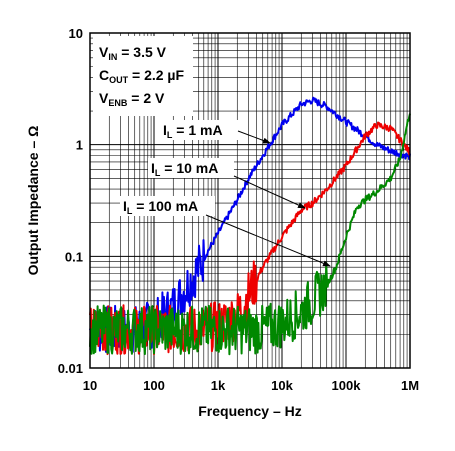 Image resolution: width=455 pixels, height=451 pixels. Describe the element at coordinates (90, 385) in the screenshot. I see `x-tick-label: 10` at that location.